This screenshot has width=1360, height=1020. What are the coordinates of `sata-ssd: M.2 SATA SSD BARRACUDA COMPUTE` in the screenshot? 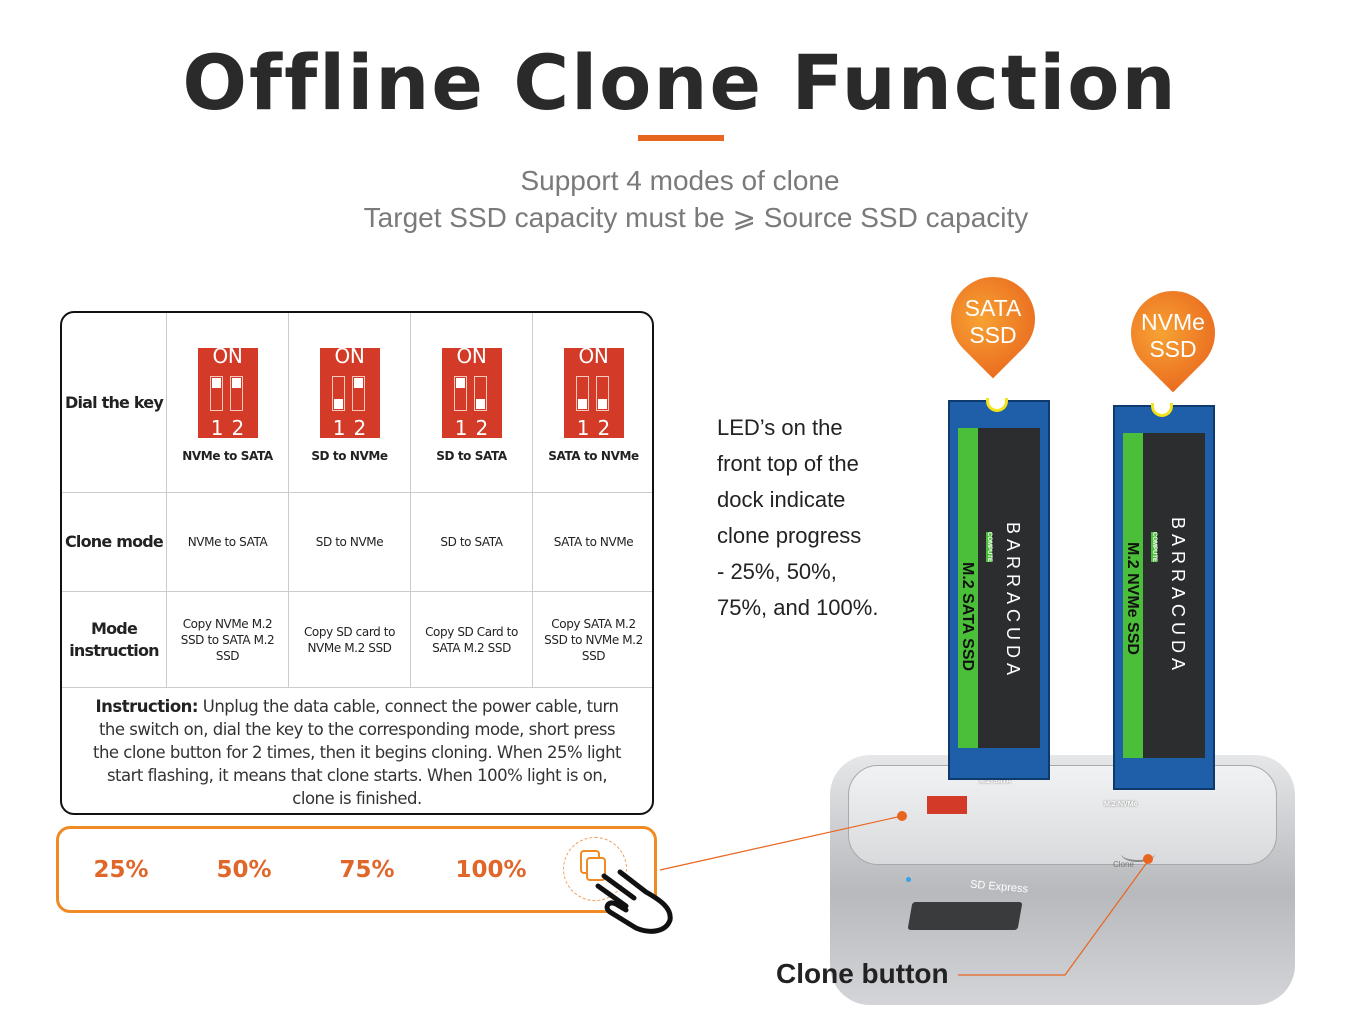 It's located at (999, 589).